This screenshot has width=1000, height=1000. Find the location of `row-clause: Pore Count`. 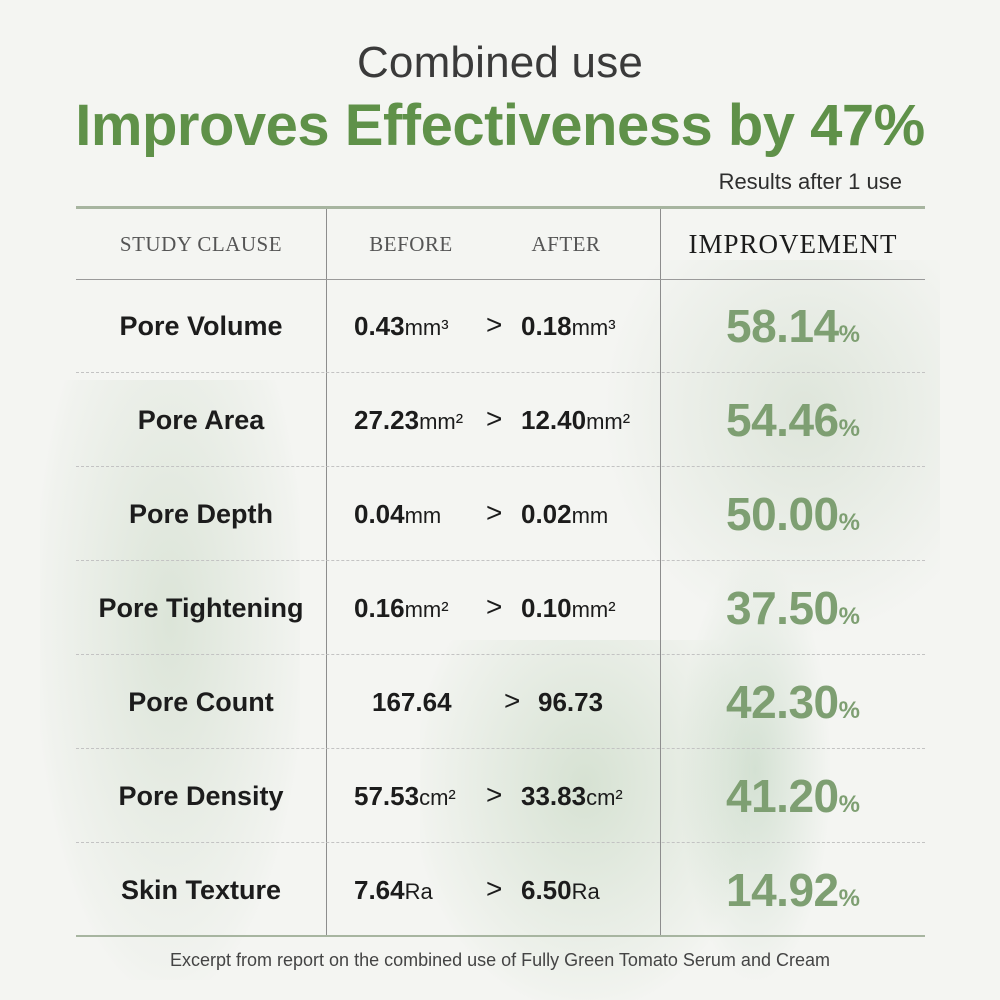

row-clause: Pore Count is located at coordinates (201, 702).